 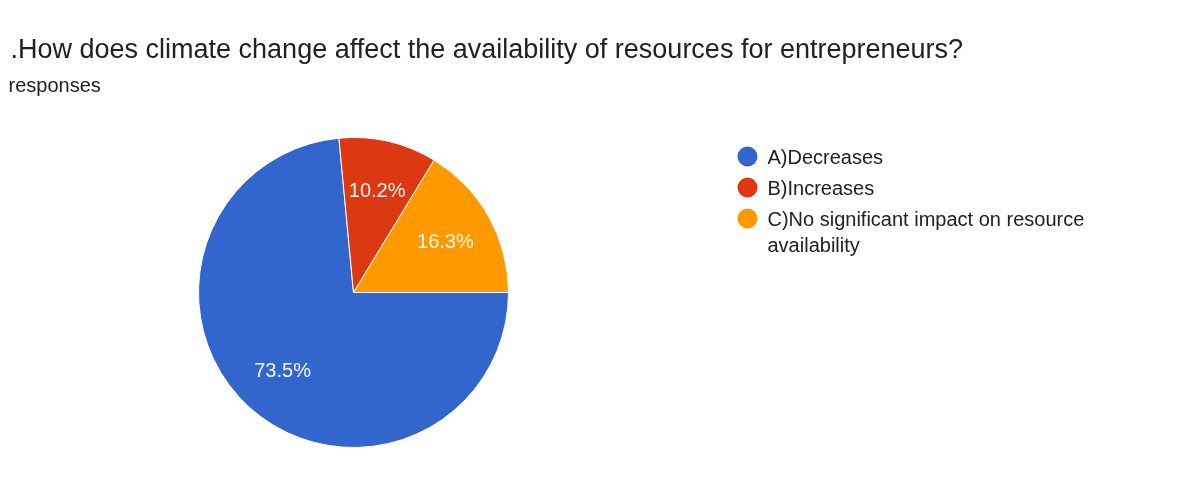 What do you see at coordinates (377, 189) in the screenshot?
I see `data-label: 10.2%` at bounding box center [377, 189].